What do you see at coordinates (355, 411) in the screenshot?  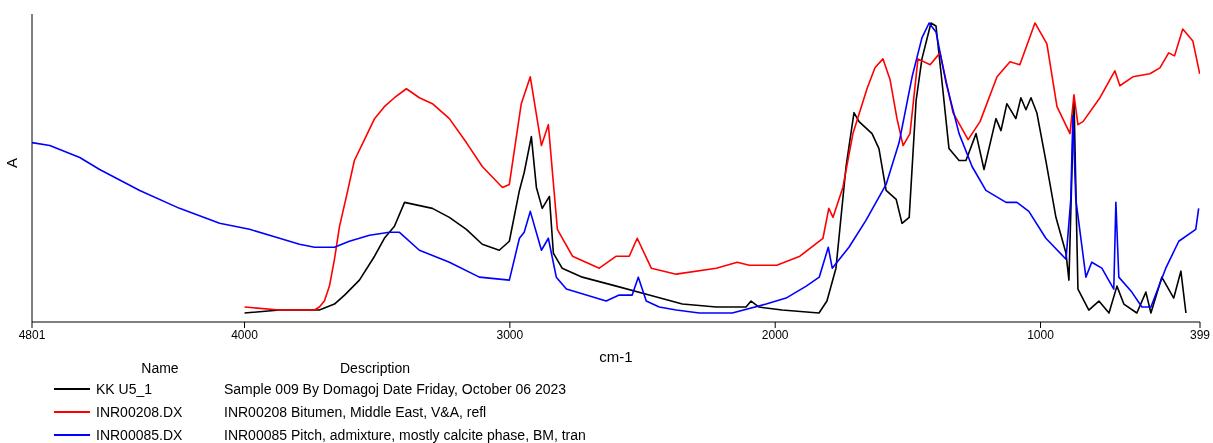 I see `text: INR00208 Bitumen, Middle East, V&A, refl` at bounding box center [355, 411].